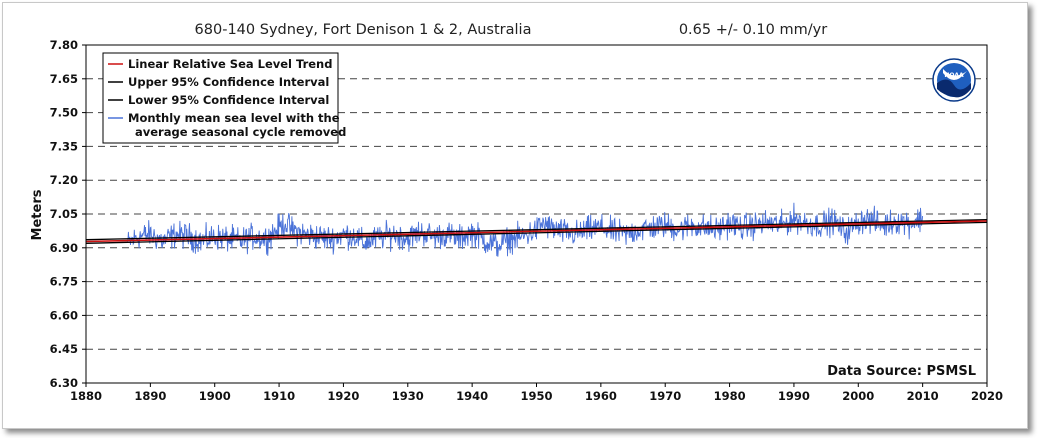 This screenshot has width=1038, height=438. Describe the element at coordinates (64, 113) in the screenshot. I see `y-tick-label: 7.50` at that location.